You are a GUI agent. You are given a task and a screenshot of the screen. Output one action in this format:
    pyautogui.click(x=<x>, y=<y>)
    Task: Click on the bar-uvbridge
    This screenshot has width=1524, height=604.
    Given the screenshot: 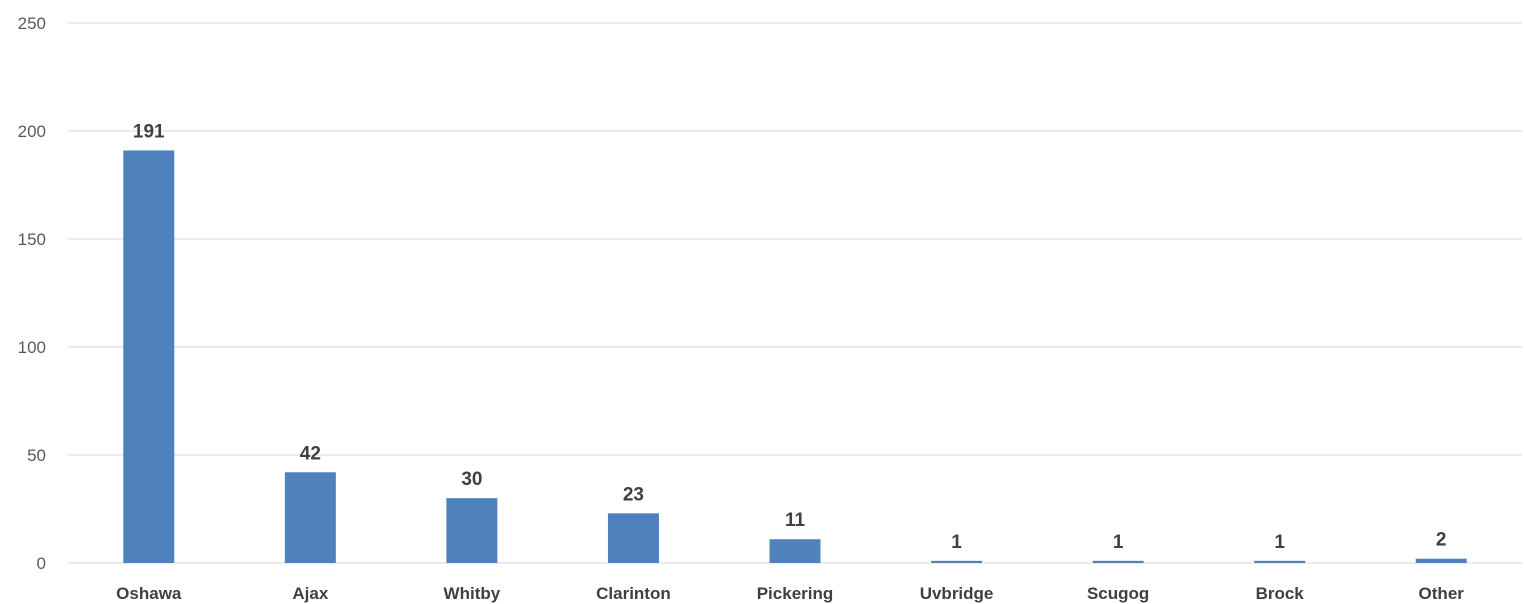 What is the action you would take?
    pyautogui.click(x=957, y=561)
    